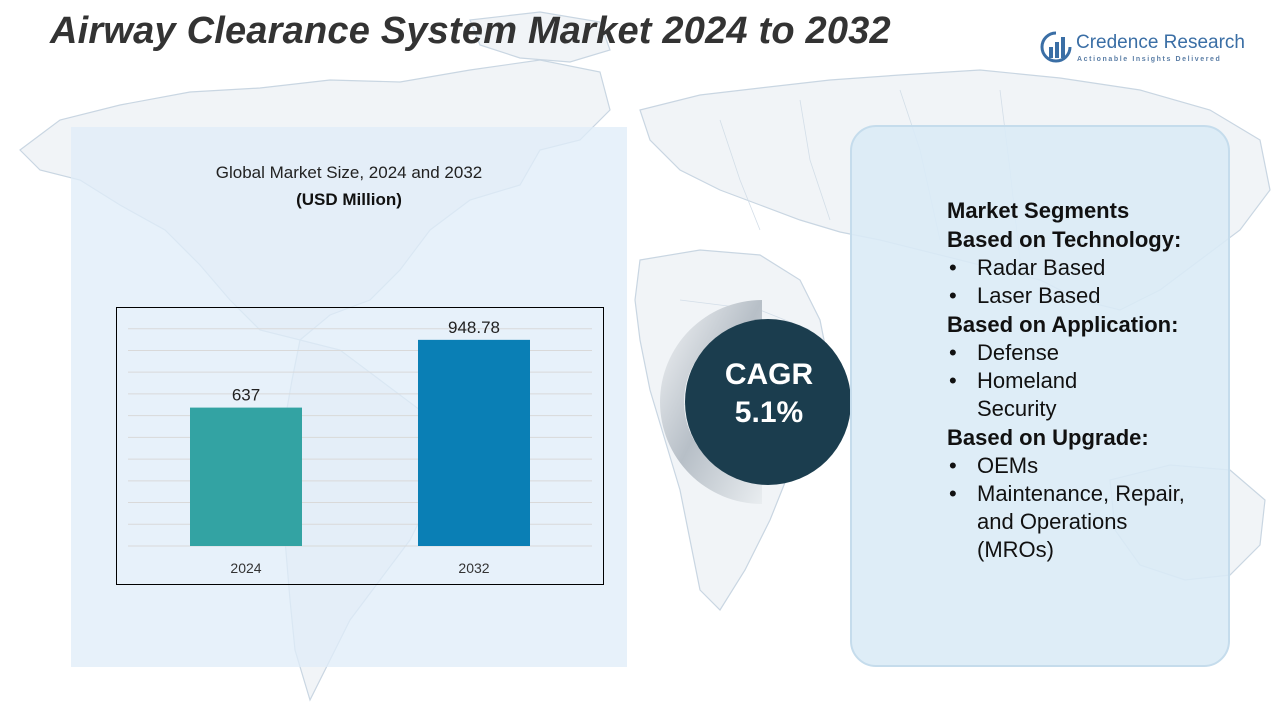  What do you see at coordinates (994, 465) in the screenshot?
I see `segment-item: • OEMs` at bounding box center [994, 465].